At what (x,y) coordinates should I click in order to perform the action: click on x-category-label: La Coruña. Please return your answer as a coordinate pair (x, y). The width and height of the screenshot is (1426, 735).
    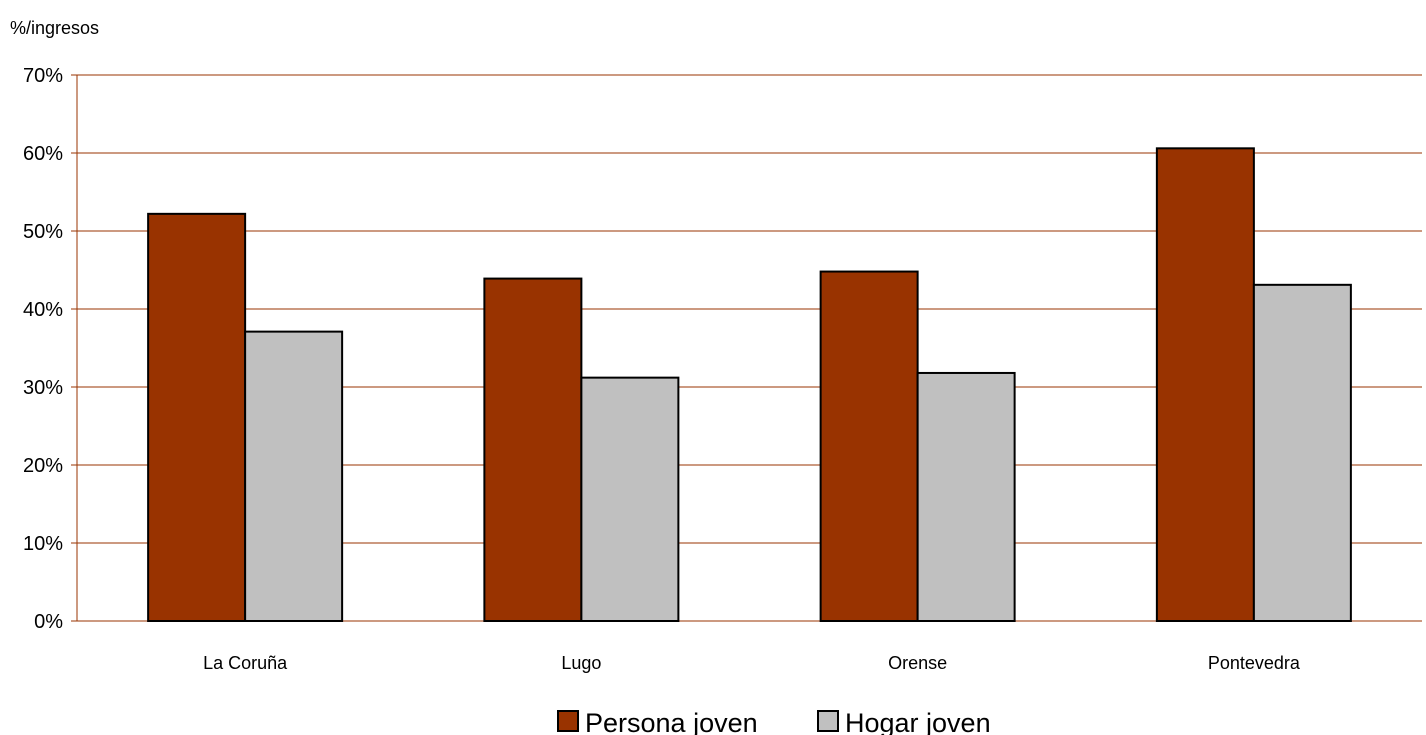
    Looking at the image, I should click on (245, 663).